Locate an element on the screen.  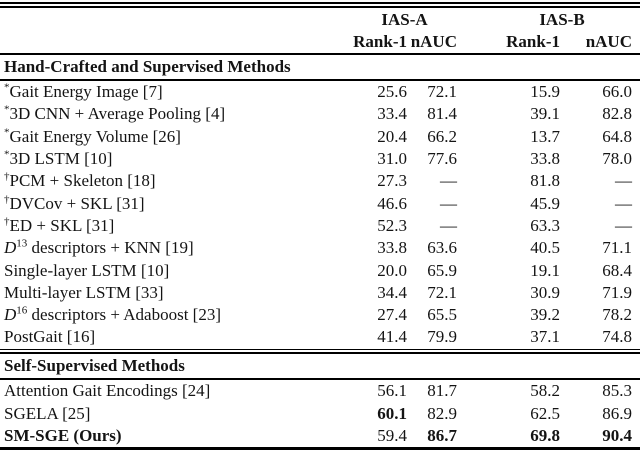
value-cell: 71.9 is located at coordinates (617, 292).